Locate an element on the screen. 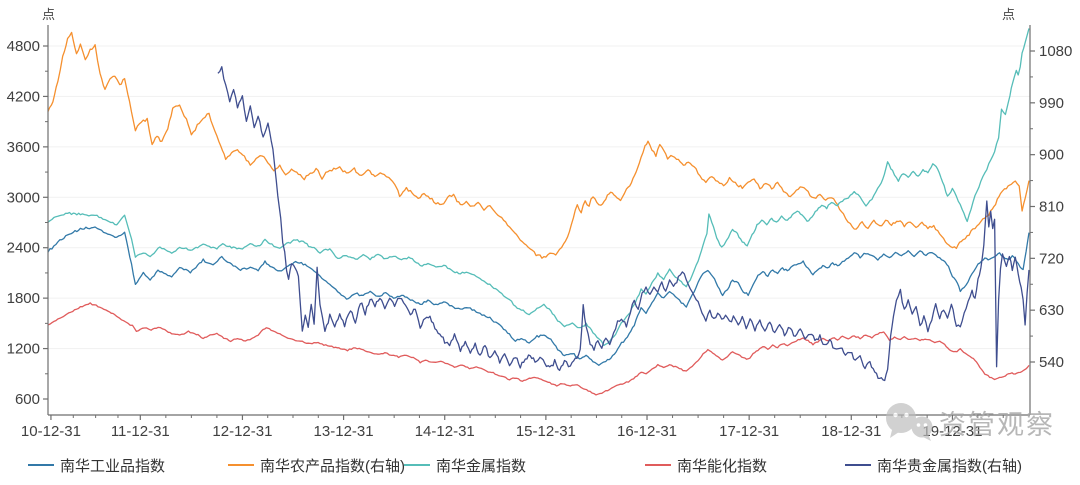 The height and width of the screenshot is (485, 1080). svg-text: 990 is located at coordinates (1051, 103).